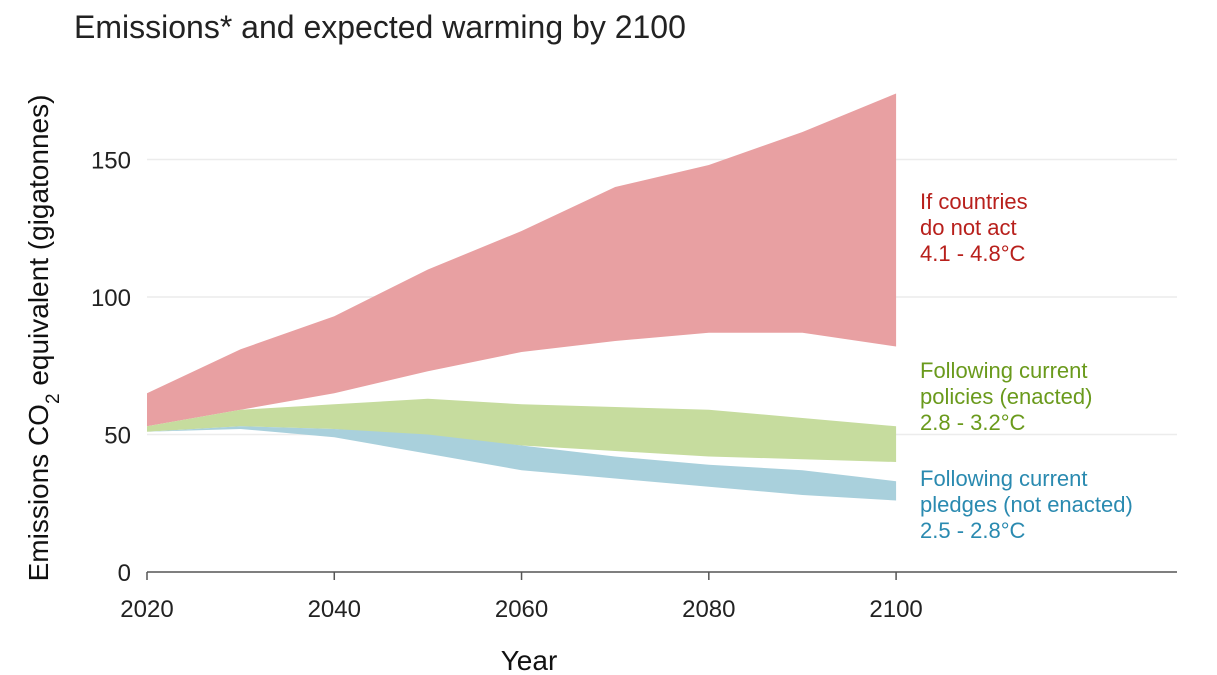  I want to click on chart-title: Emissions* and expected warming by 2100, so click(380, 27).